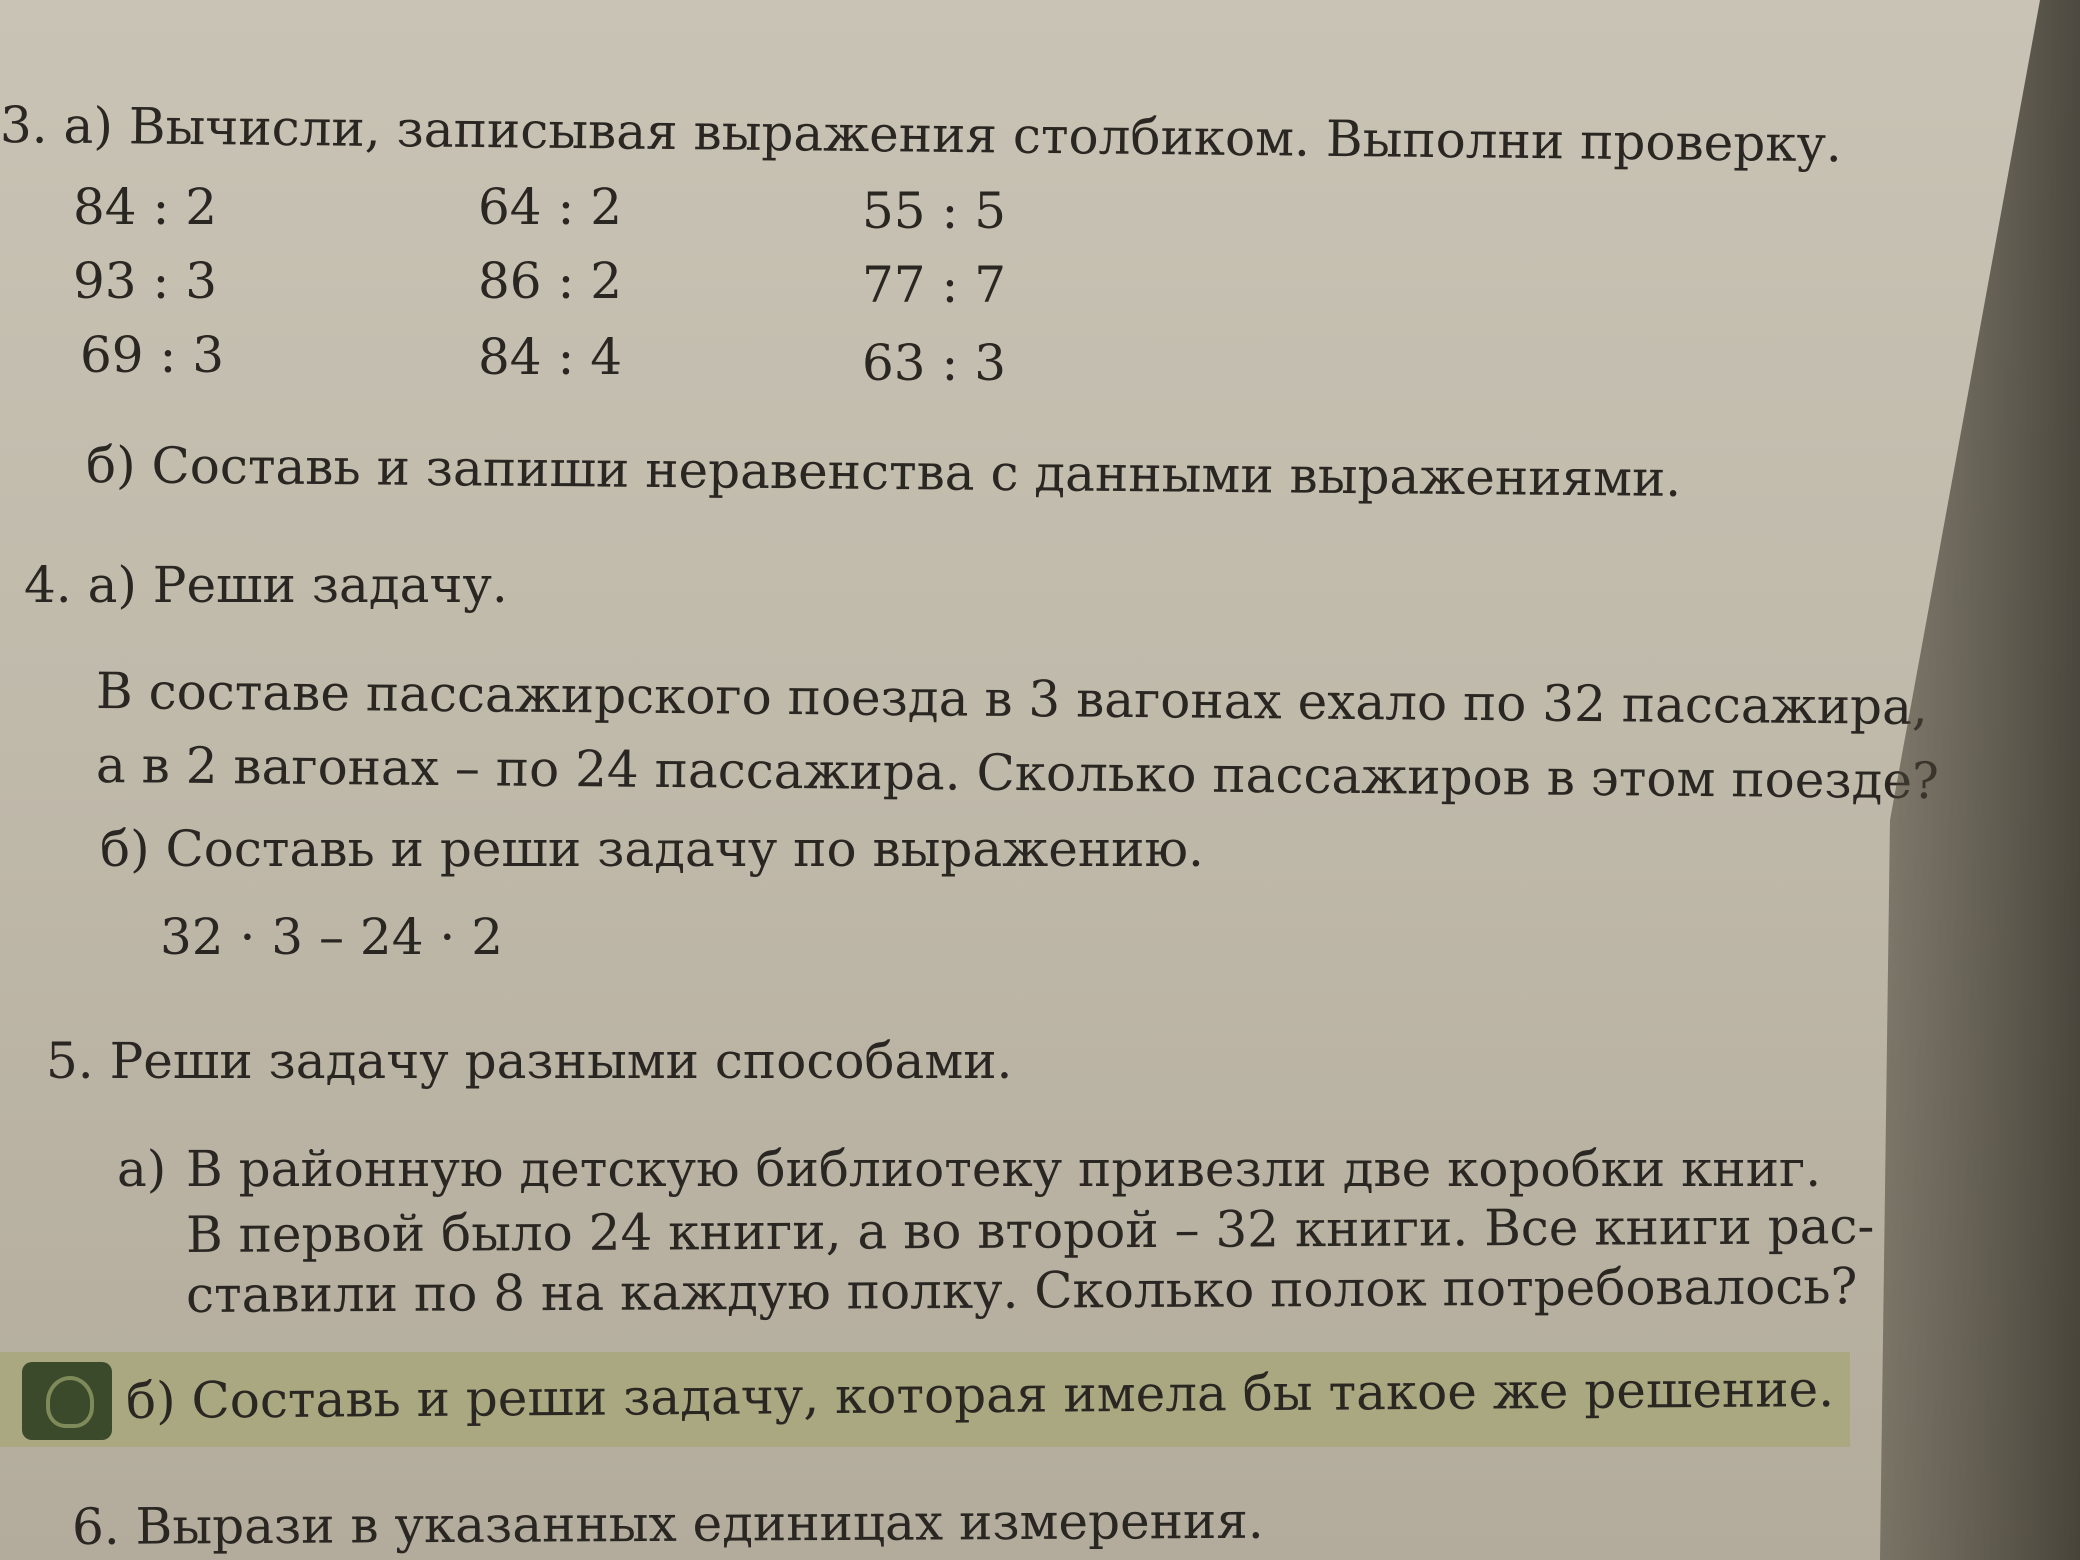 Image resolution: width=2080 pixels, height=1560 pixels. I want to click on task5-title: 5. Реши задачу разными способами., so click(529, 1061).